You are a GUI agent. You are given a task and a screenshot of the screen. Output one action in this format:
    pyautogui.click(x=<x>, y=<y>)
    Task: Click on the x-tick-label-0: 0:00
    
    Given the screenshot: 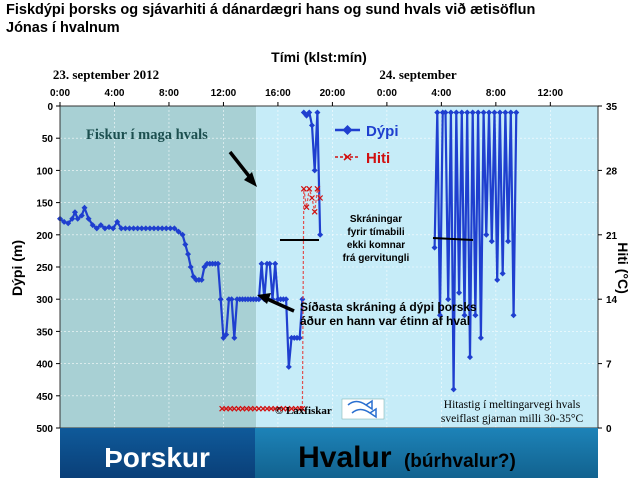 What is the action you would take?
    pyautogui.click(x=60, y=93)
    